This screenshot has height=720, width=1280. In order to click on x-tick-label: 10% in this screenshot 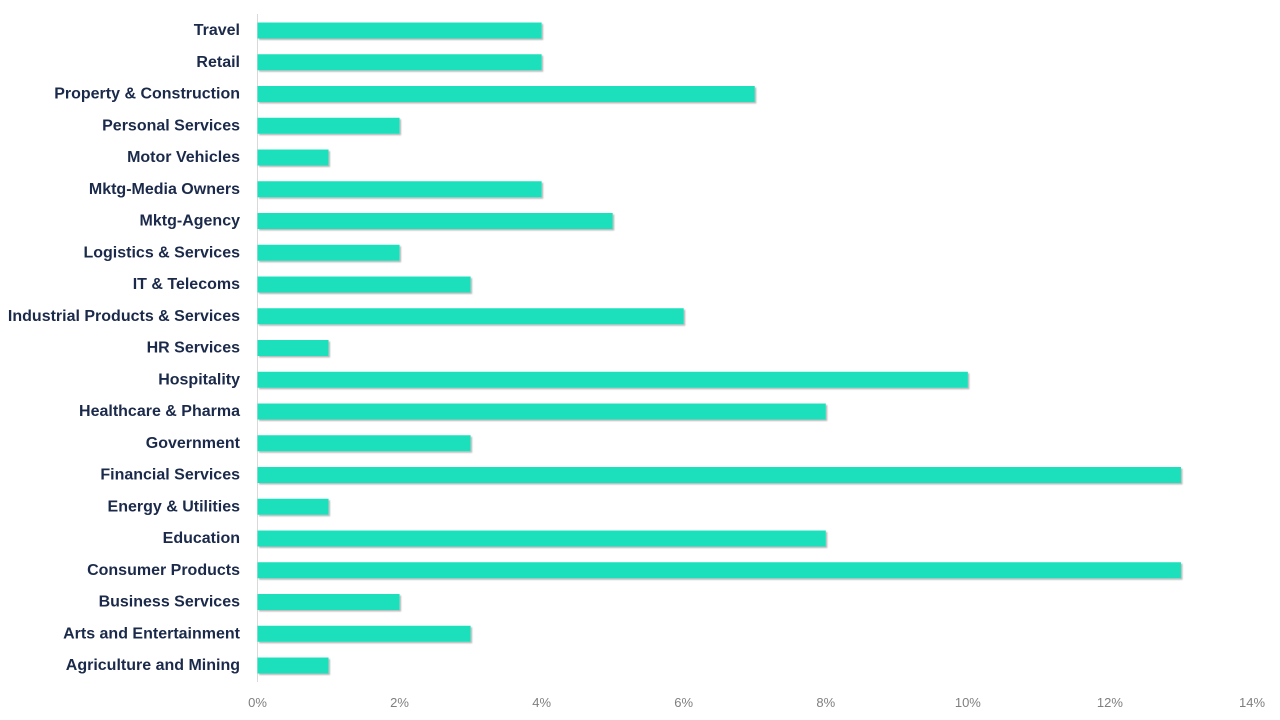, I will do `click(968, 702)`.